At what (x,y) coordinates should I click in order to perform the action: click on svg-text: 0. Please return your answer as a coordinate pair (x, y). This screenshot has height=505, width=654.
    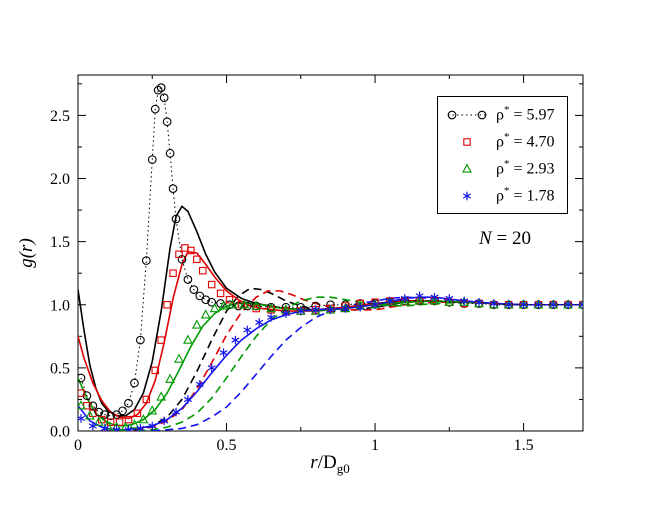
    Looking at the image, I should click on (78, 445).